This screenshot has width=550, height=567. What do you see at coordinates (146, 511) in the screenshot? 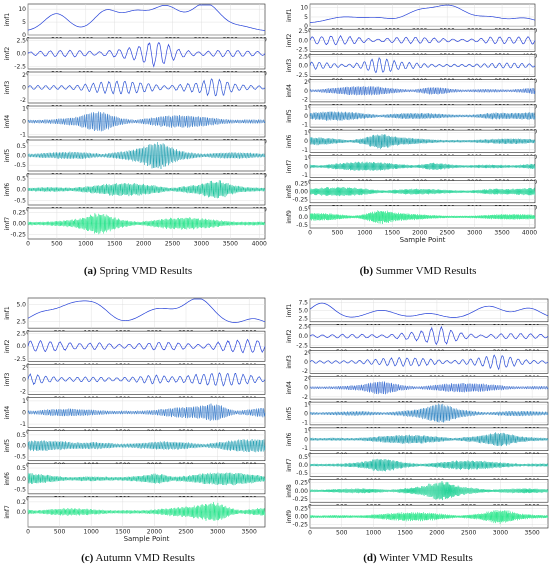
I see `series-line-imf7` at bounding box center [146, 511].